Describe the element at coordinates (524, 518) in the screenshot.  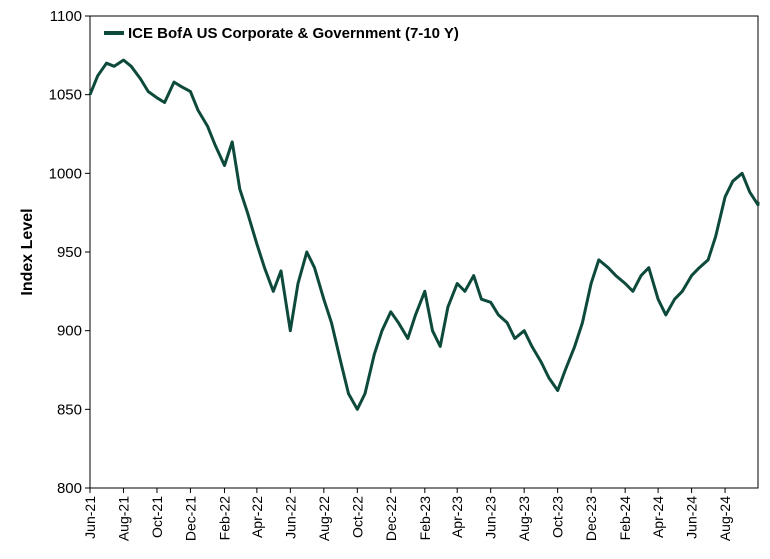
I see `x-tick-label: Aug-23` at that location.